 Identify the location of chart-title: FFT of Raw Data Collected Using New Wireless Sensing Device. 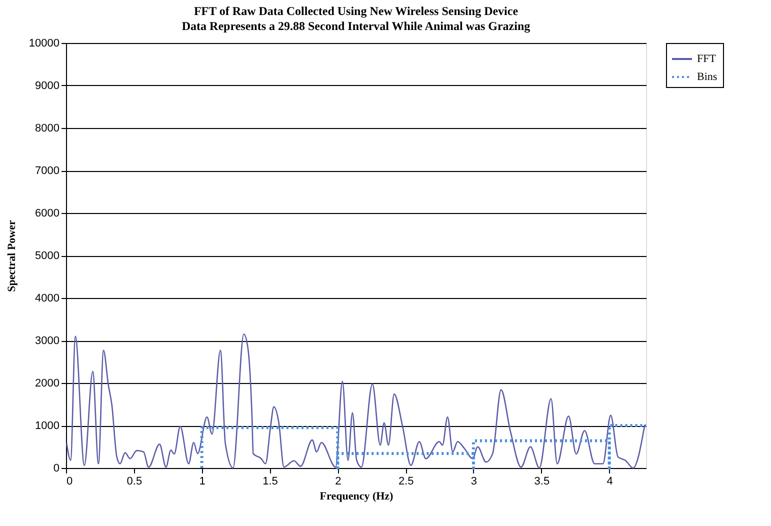
(356, 11).